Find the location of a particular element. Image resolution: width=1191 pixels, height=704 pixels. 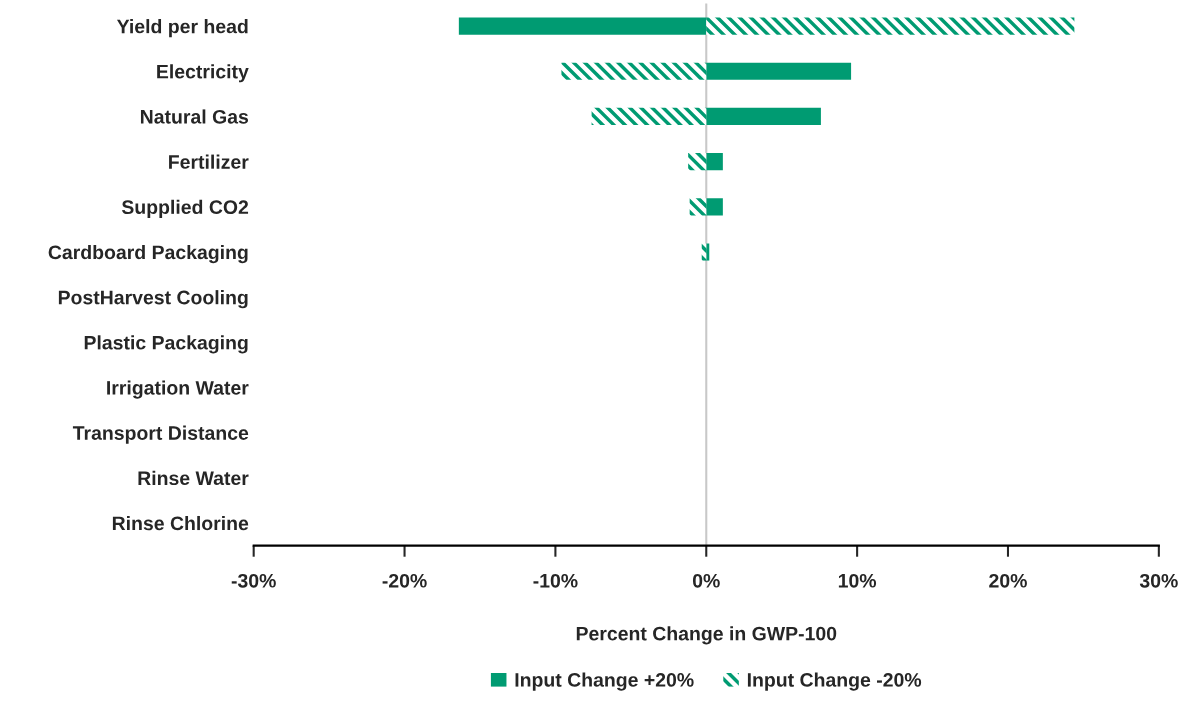

x-tick-label: -10% is located at coordinates (555, 580).